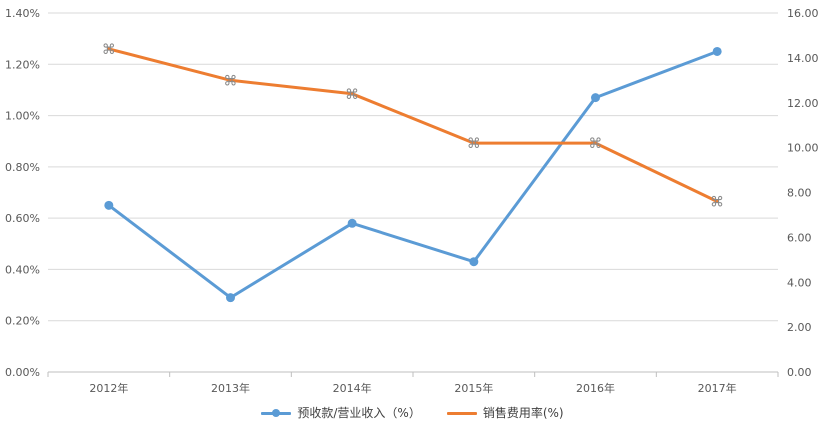 This screenshot has width=825, height=434. What do you see at coordinates (22, 64) in the screenshot?
I see `left-tick-label: 1.20%` at bounding box center [22, 64].